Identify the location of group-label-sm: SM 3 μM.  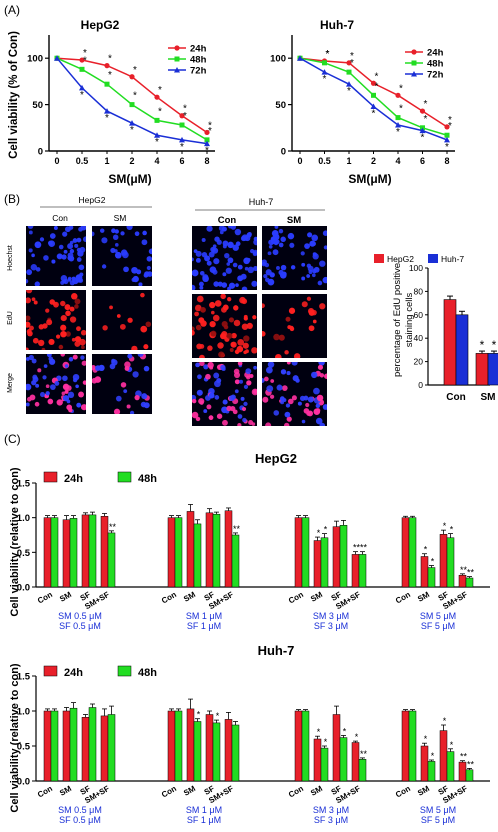
(331, 616).